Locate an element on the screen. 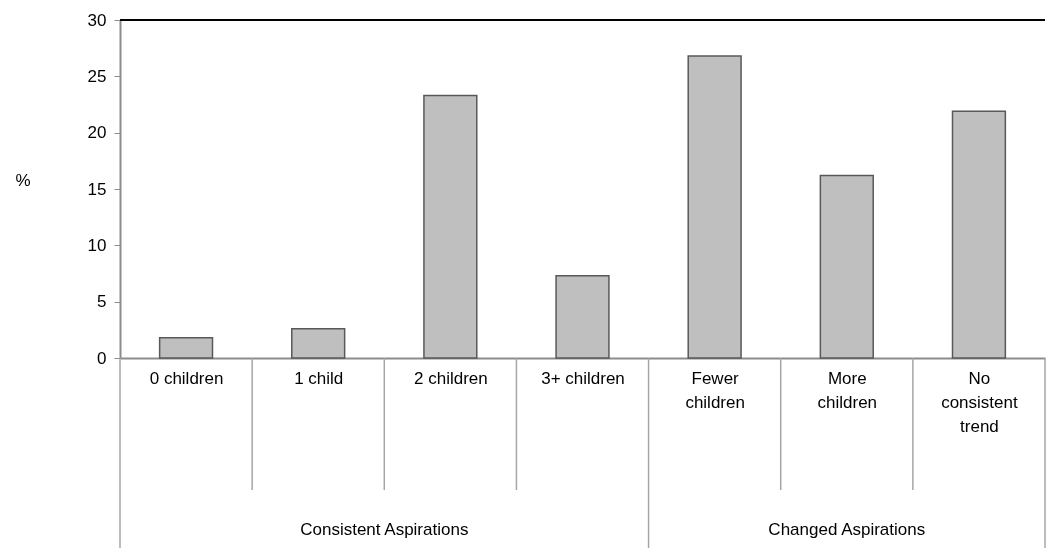 The width and height of the screenshot is (1047, 549). y-tick-label: 30 is located at coordinates (97, 20).